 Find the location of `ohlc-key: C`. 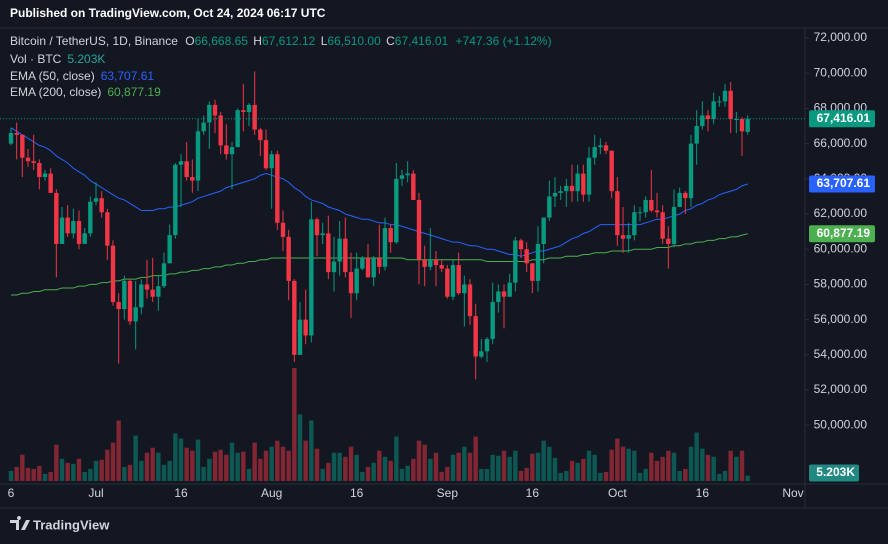

ohlc-key: C is located at coordinates (390, 41).